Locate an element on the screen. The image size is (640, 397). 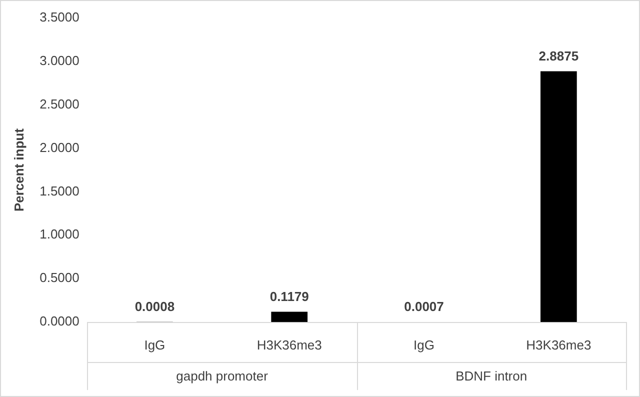
y-tick-label: 3.0000 is located at coordinates (60, 60).